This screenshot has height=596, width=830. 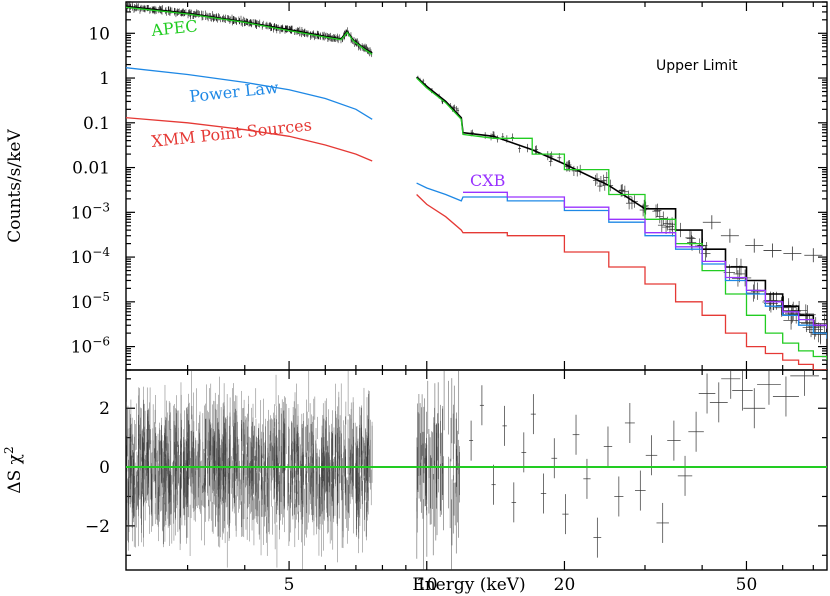 I want to click on residual-y-tick-label: 2, so click(x=104, y=409).